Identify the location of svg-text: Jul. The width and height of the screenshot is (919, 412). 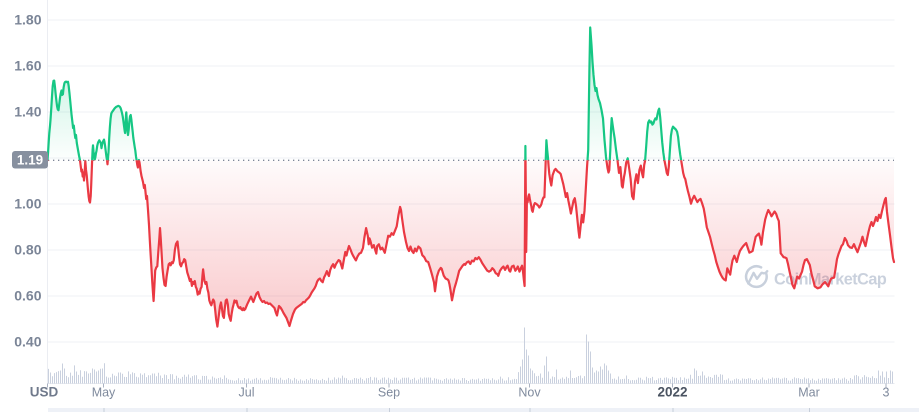
(247, 393).